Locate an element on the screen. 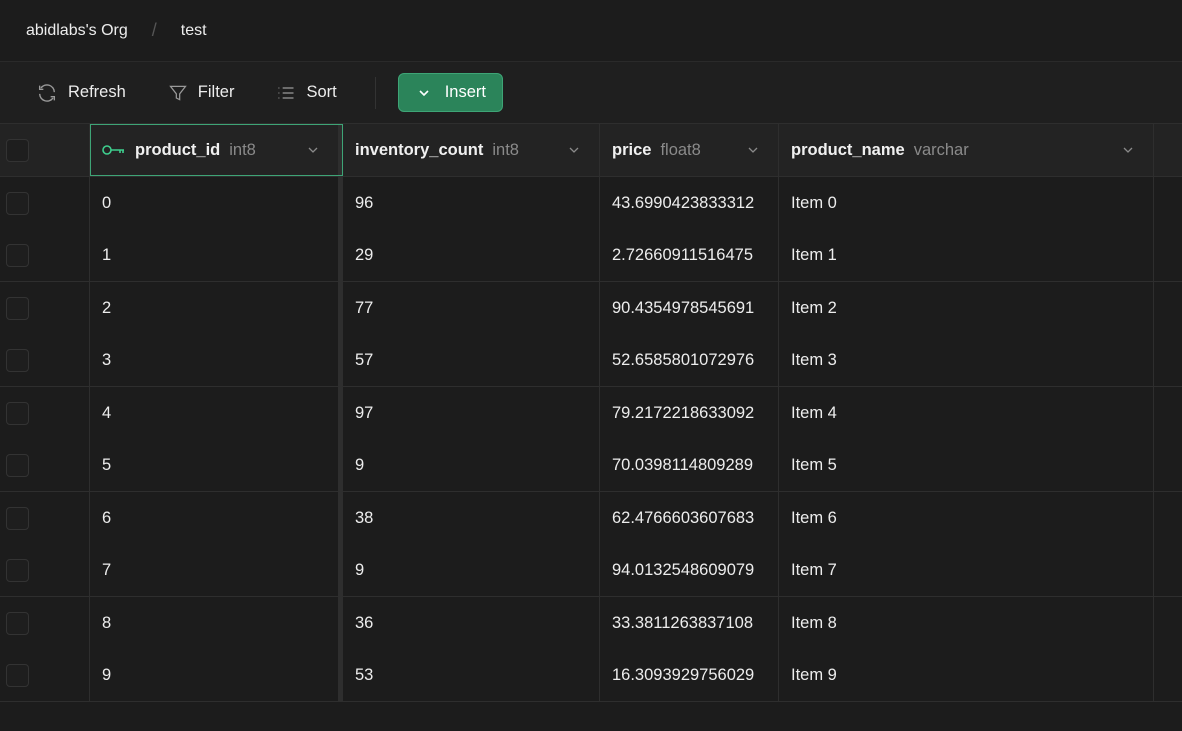  filter-button: Filter is located at coordinates (201, 93).